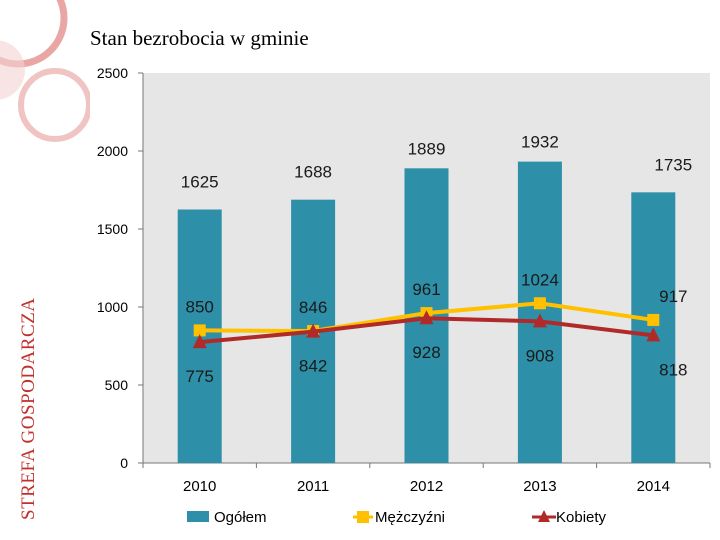 This screenshot has width=720, height=540. What do you see at coordinates (363, 517) in the screenshot?
I see `legend-marker-mezczyzni` at bounding box center [363, 517].